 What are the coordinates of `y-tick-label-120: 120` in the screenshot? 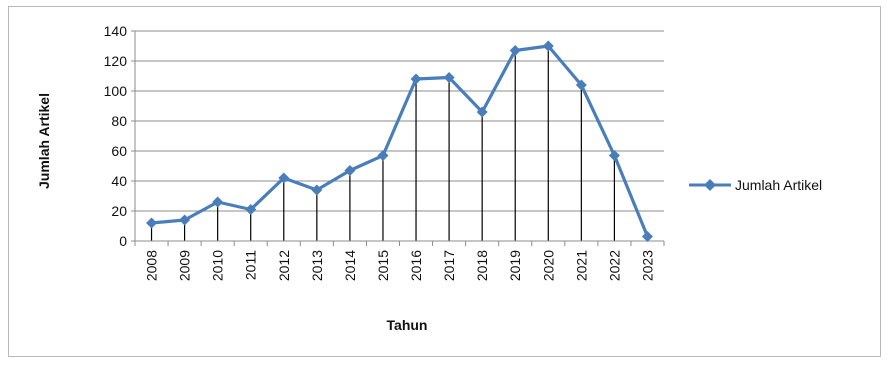 It's located at (116, 61).